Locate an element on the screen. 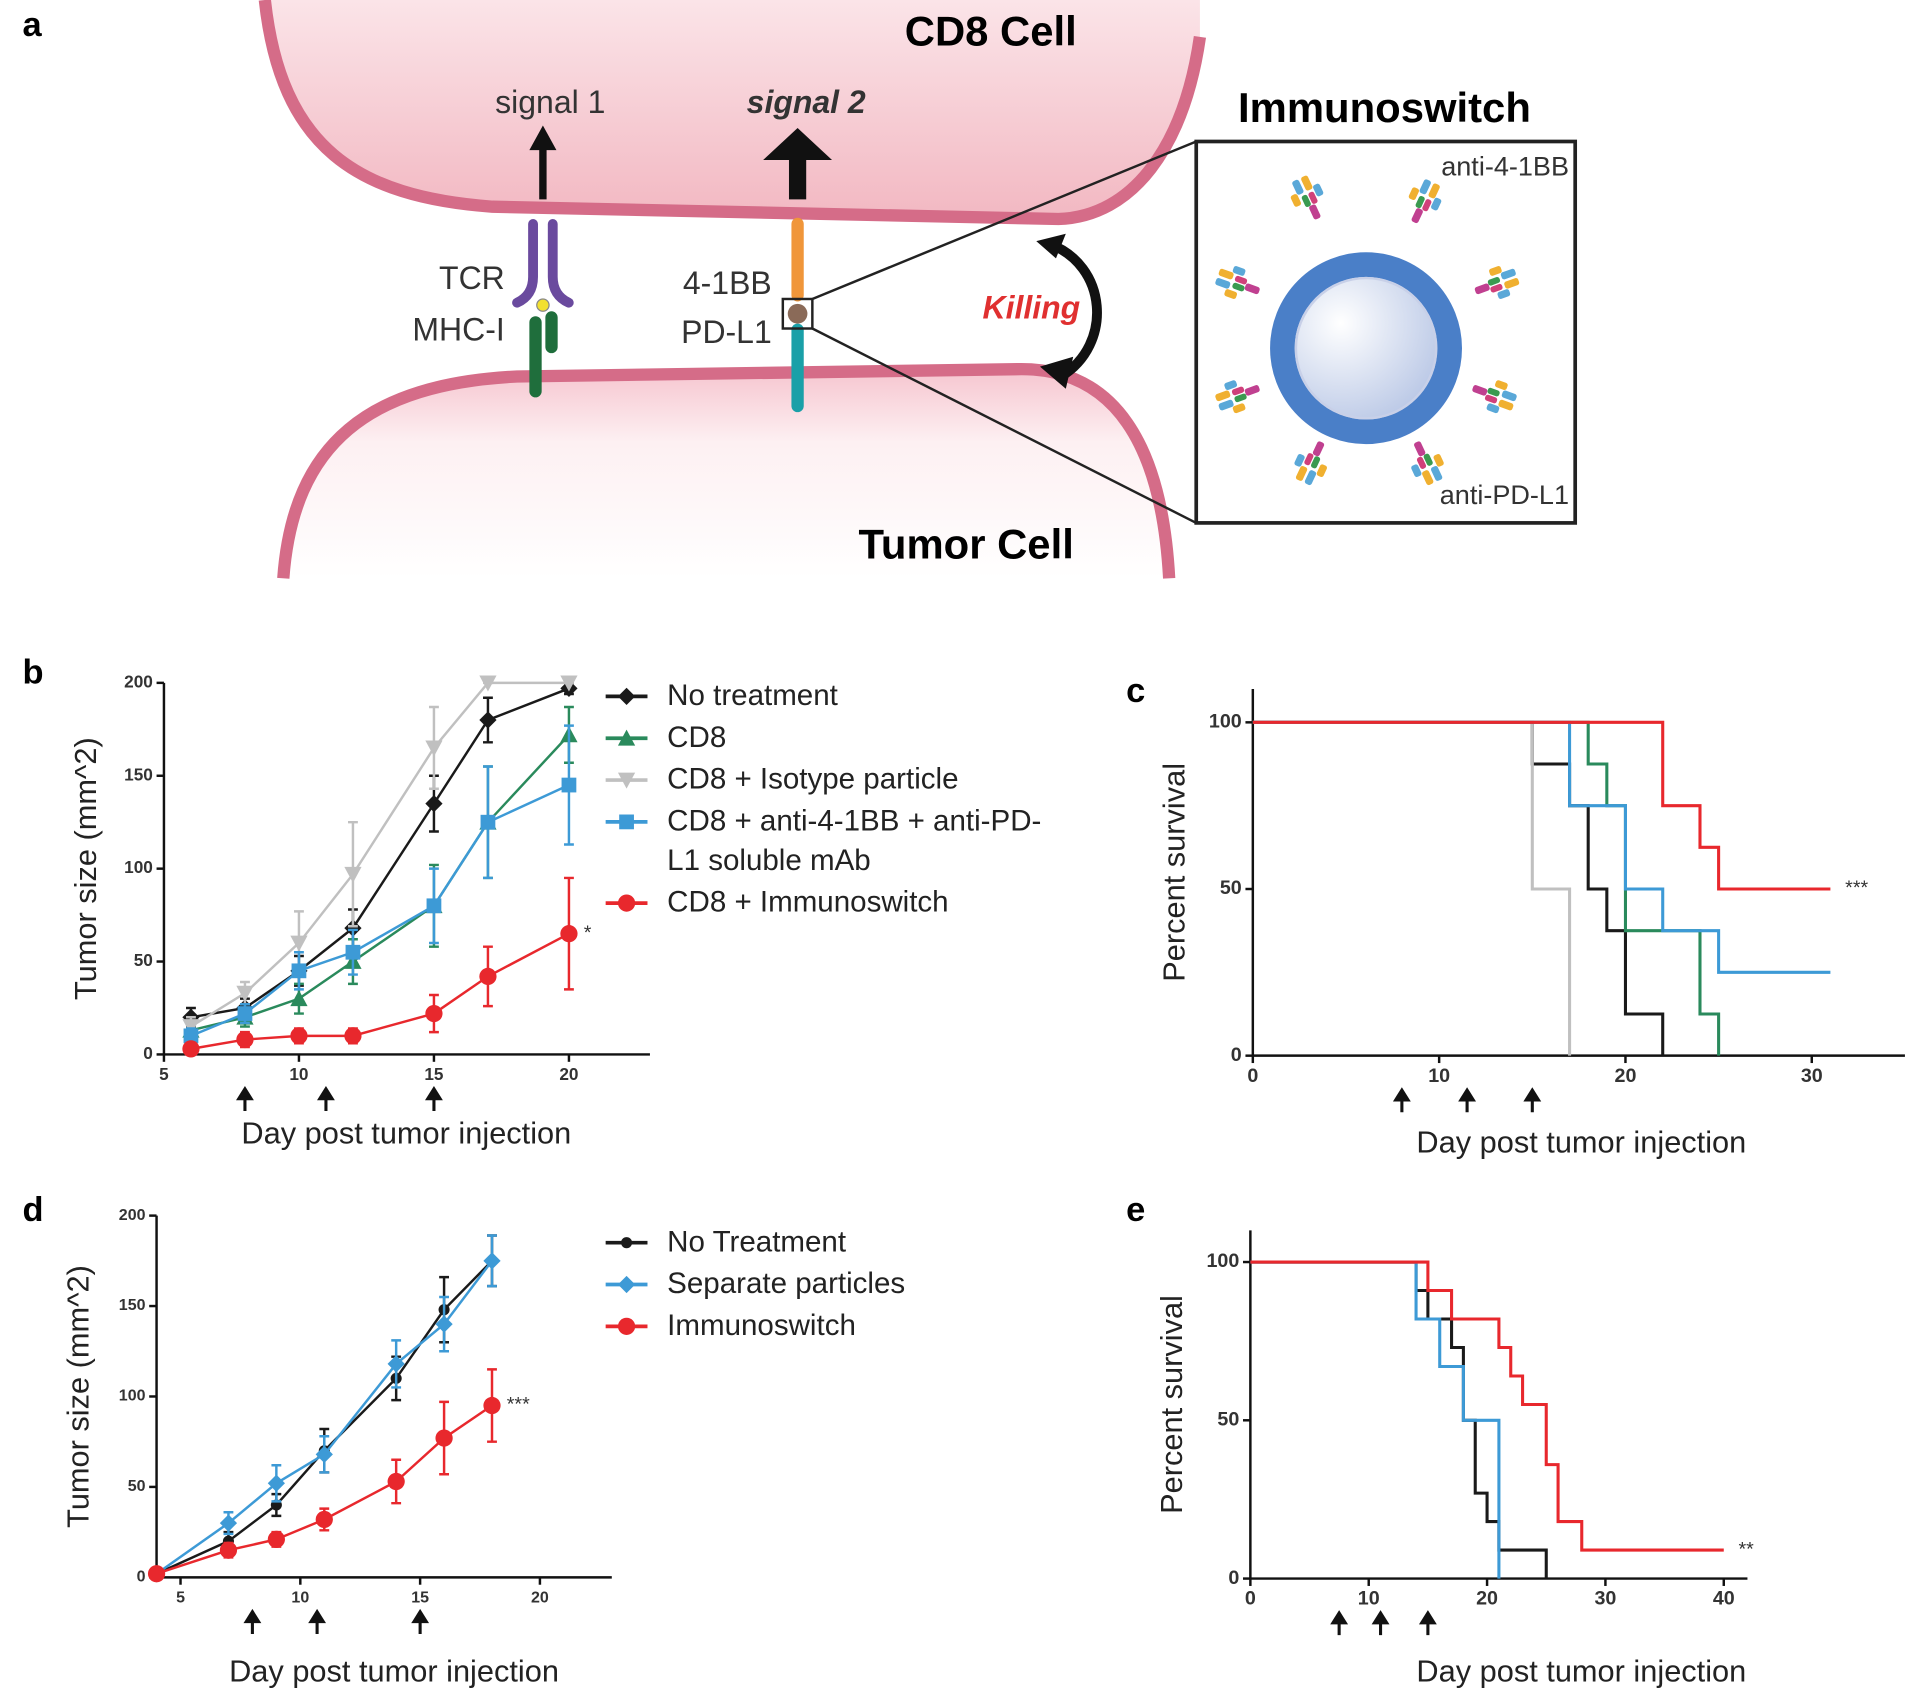 This screenshot has width=1920, height=1693. legend-entry: No treatment is located at coordinates (752, 696).